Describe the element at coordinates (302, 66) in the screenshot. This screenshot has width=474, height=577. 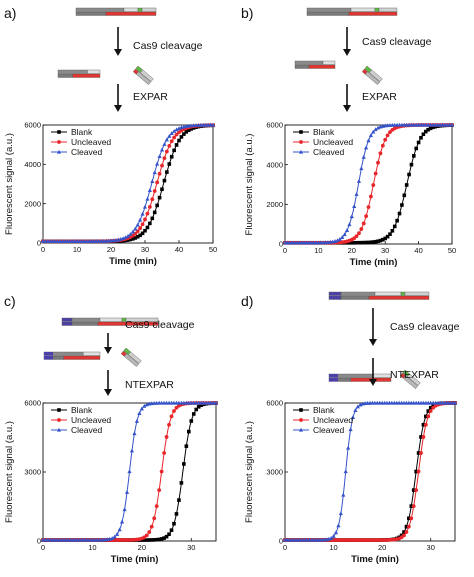
I see `cleaved-fragment-bottom` at that location.